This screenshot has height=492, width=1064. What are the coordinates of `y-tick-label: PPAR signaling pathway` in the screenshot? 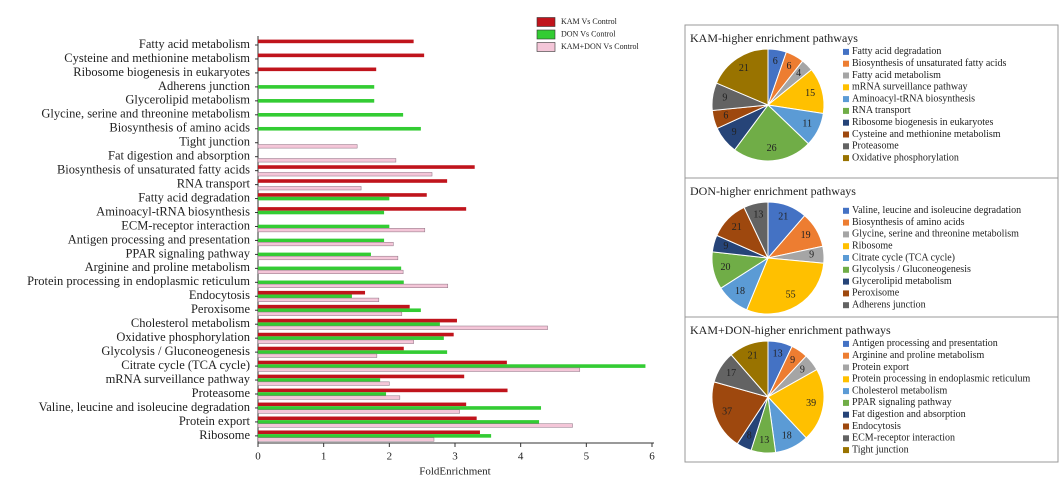 It's located at (187, 253).